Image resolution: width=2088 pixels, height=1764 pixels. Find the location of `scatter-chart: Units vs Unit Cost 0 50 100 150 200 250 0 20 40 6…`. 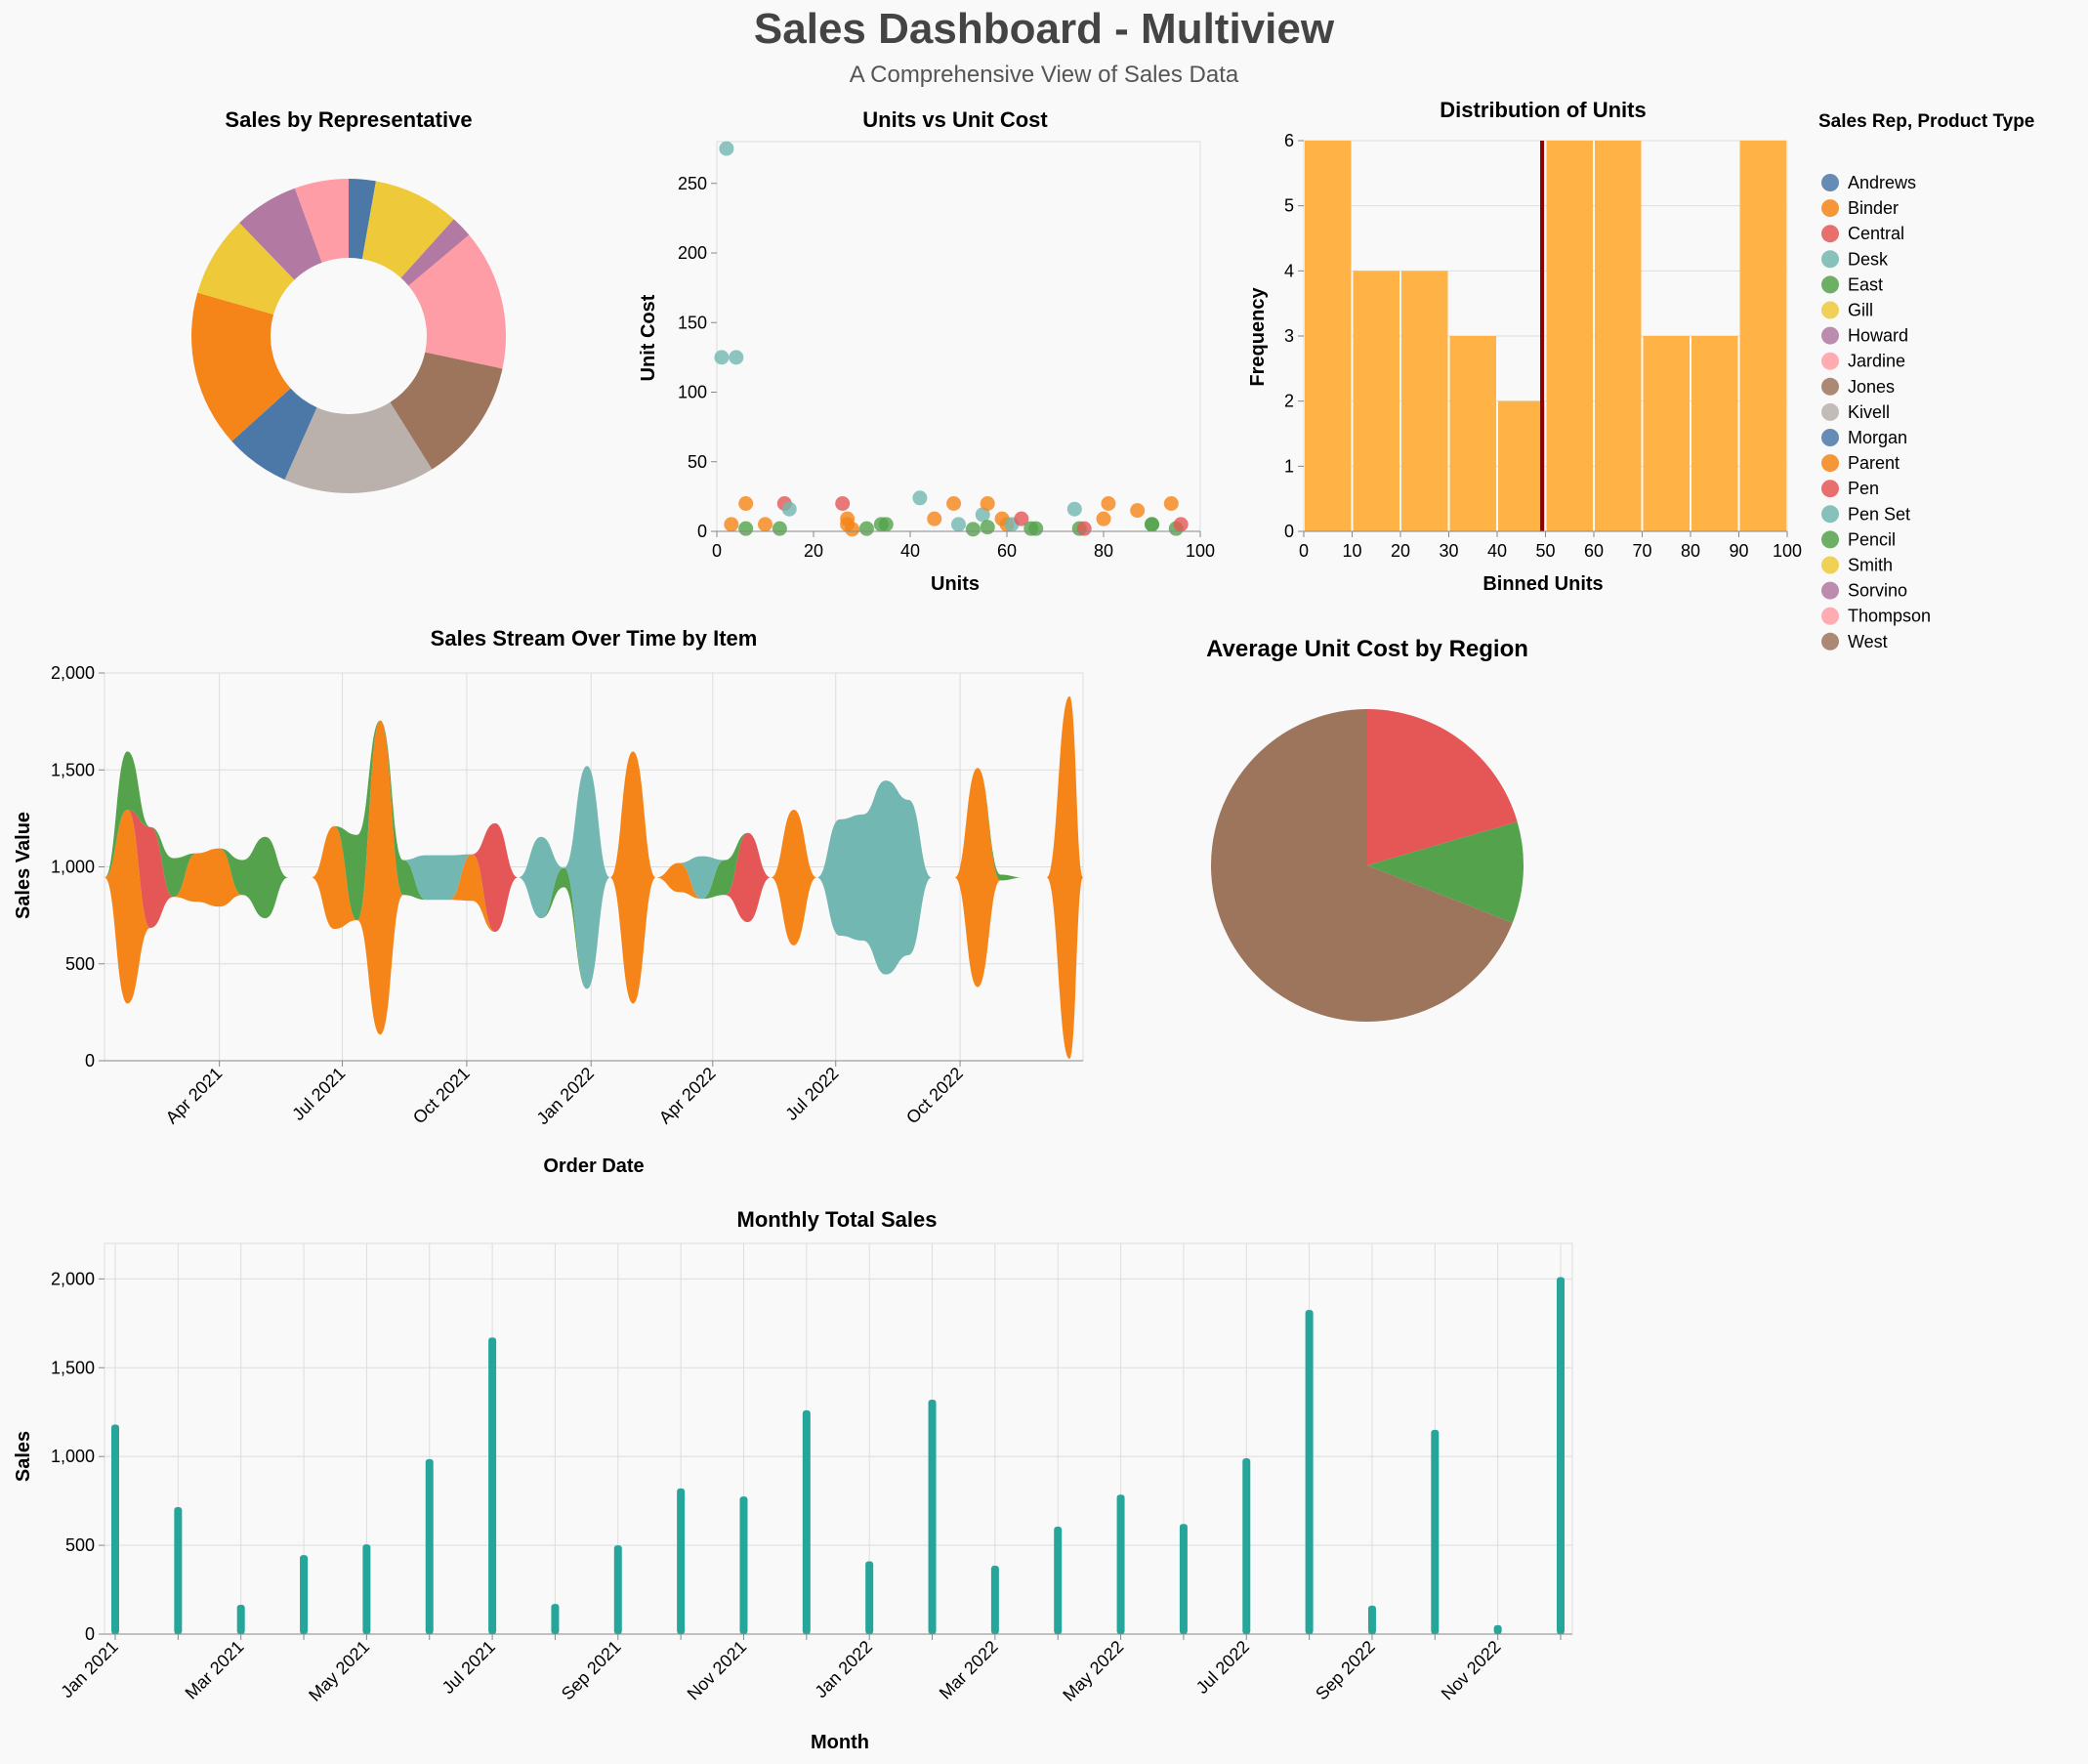

scatter-chart: Units vs Unit Cost 0 50 100 150 200 250 0 20 40 6… is located at coordinates (926, 351).